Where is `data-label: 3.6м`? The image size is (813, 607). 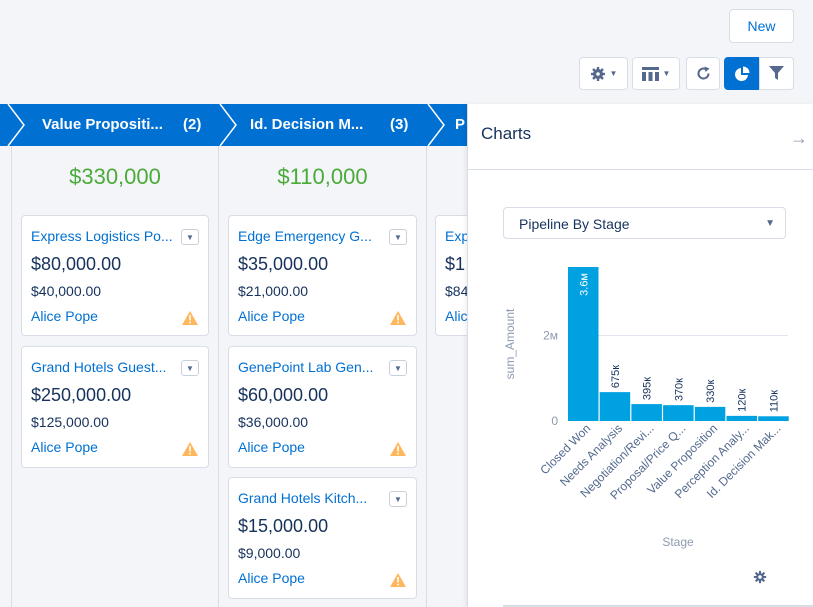 data-label: 3.6м is located at coordinates (584, 284).